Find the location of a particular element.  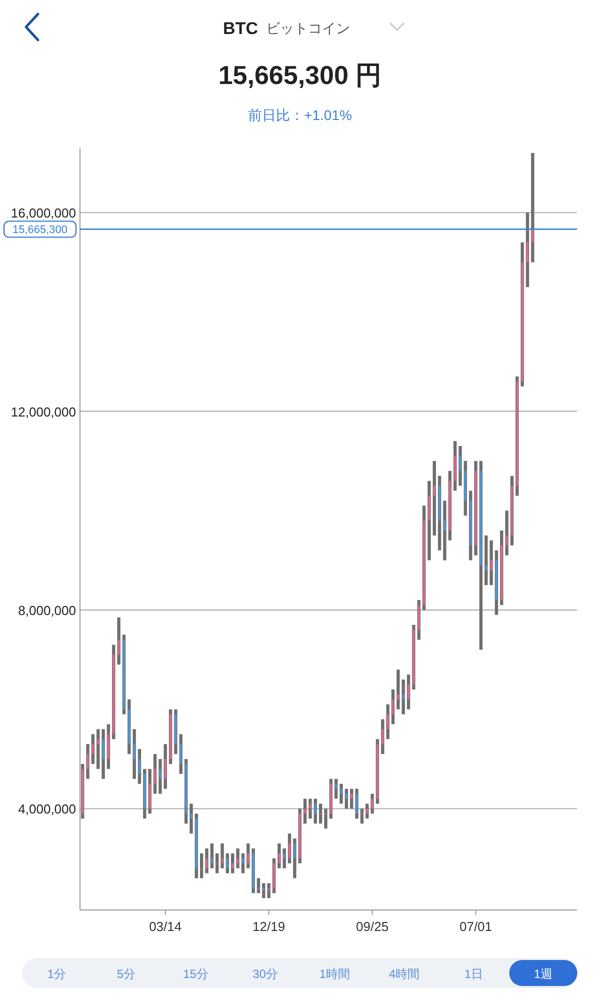

ref-line-label: 15,665,300 is located at coordinates (40, 230).